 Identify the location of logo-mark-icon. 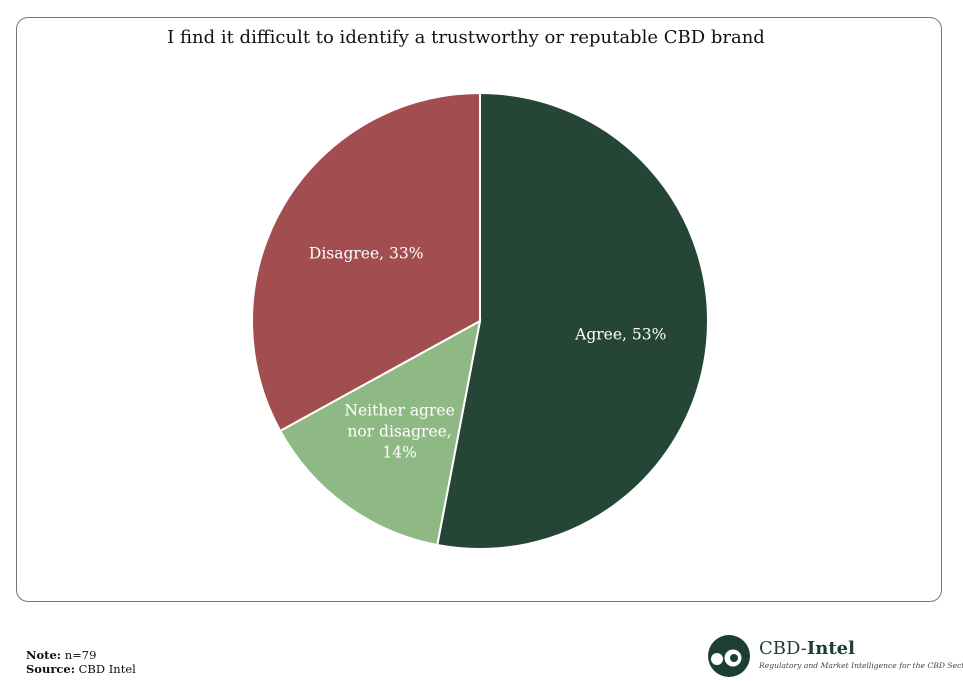
(729, 656).